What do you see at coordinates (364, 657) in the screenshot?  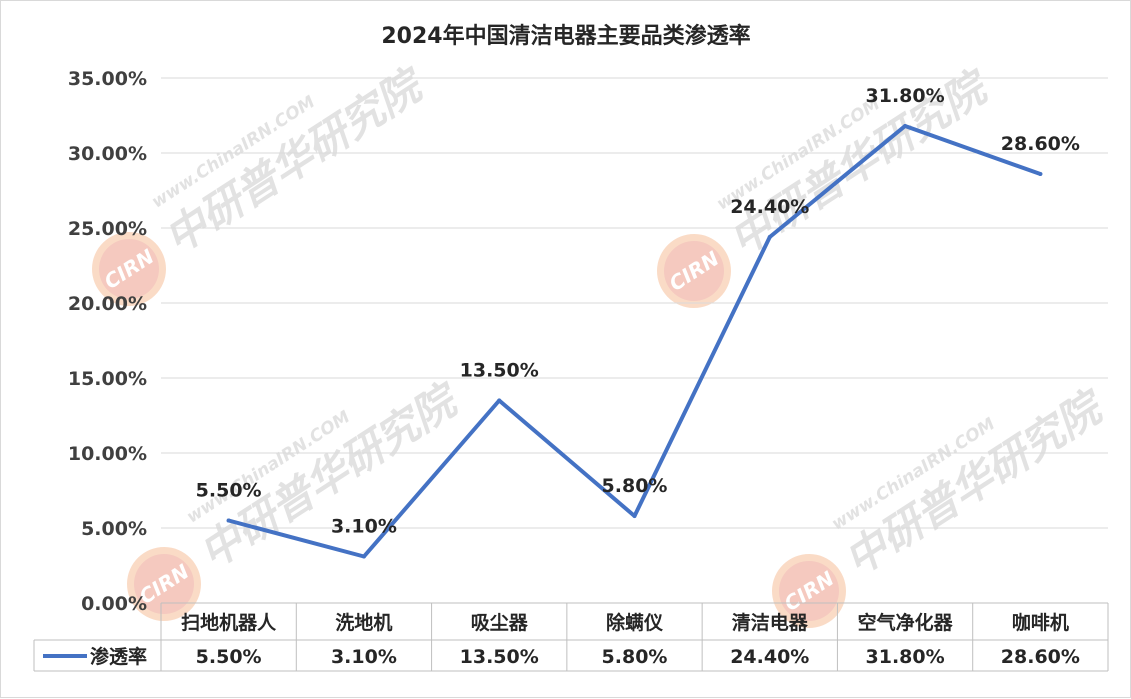 I see `table-value-cell: 3.10%` at bounding box center [364, 657].